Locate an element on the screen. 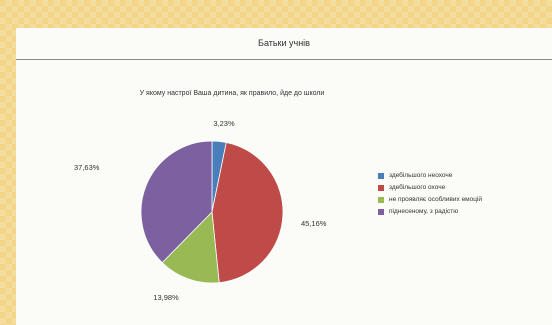 The image size is (552, 325). pie-slices is located at coordinates (212, 212).